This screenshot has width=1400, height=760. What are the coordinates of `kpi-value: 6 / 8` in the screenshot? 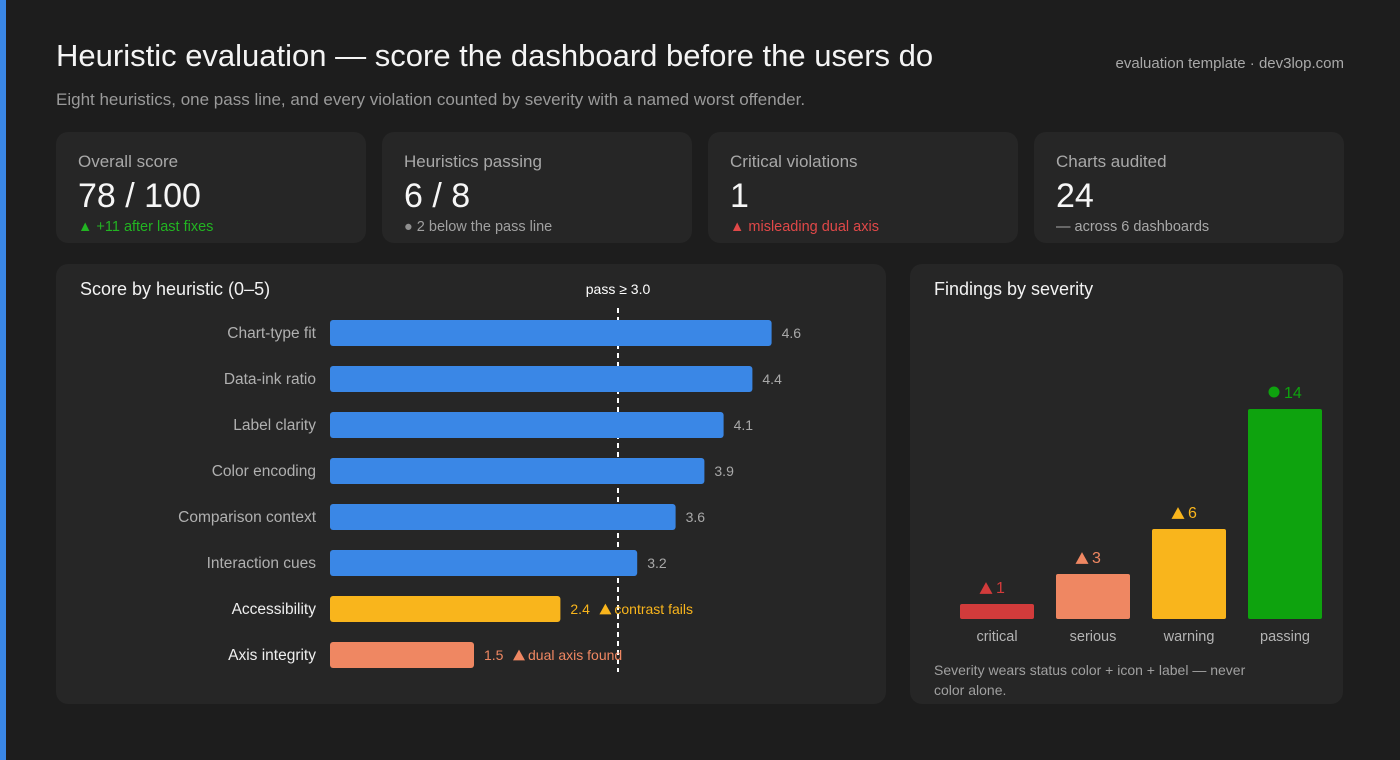 It's located at (437, 196).